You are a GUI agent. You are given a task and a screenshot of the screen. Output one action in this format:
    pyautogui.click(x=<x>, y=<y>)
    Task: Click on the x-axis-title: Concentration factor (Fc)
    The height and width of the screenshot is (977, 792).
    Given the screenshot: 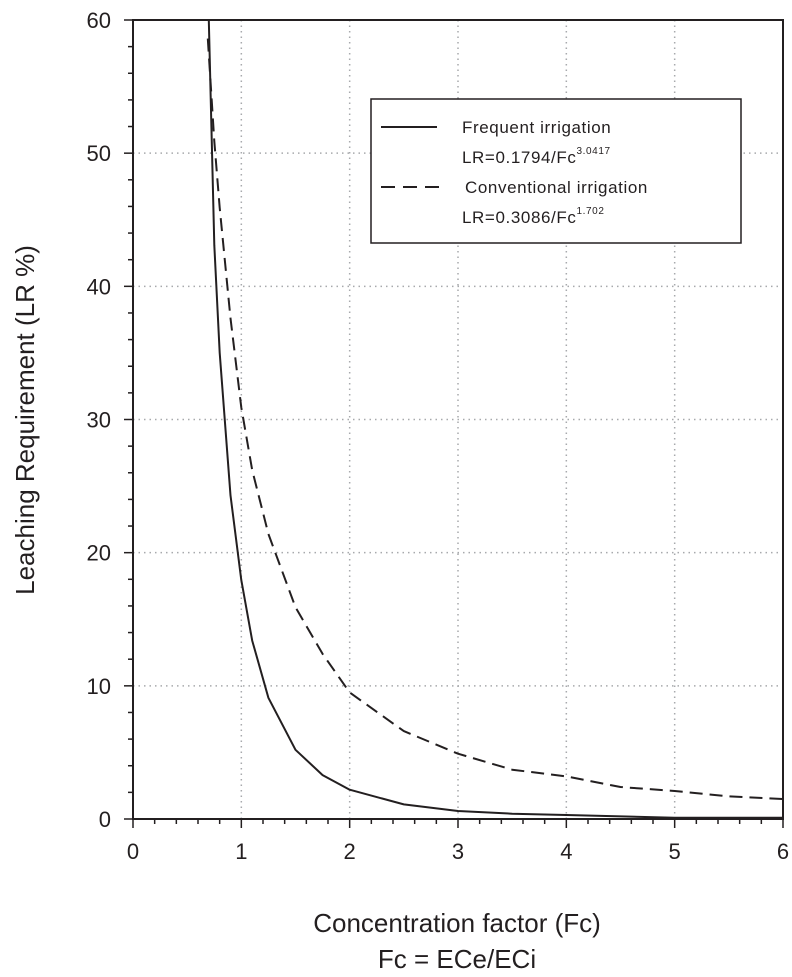 What is the action you would take?
    pyautogui.click(x=457, y=923)
    